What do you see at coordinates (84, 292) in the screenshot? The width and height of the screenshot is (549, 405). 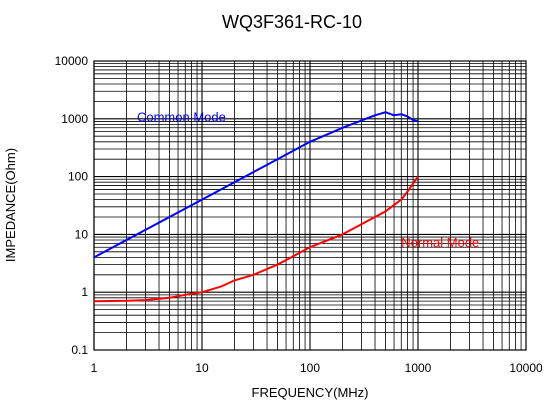 I see `y-tick-label: 1` at bounding box center [84, 292].